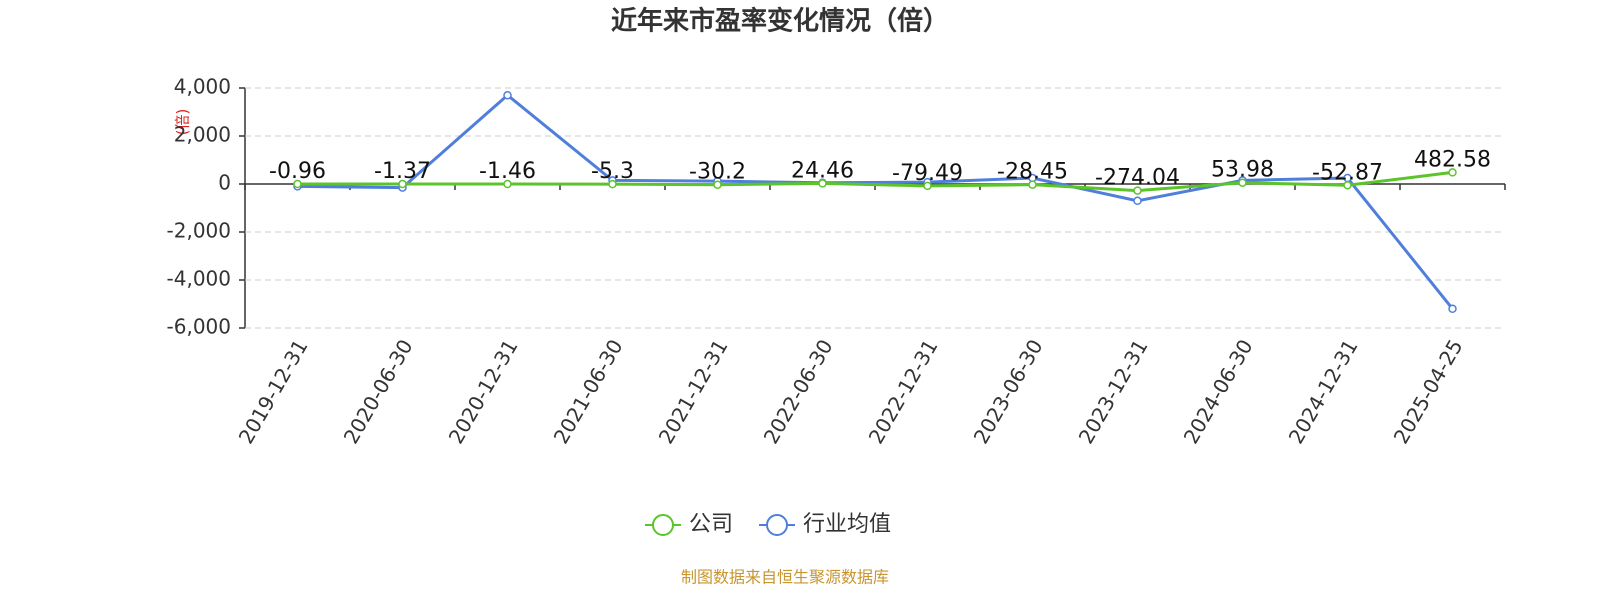 Image resolution: width=1600 pixels, height=600 pixels. Describe the element at coordinates (711, 524) in the screenshot. I see `legend-label: 公司` at that location.